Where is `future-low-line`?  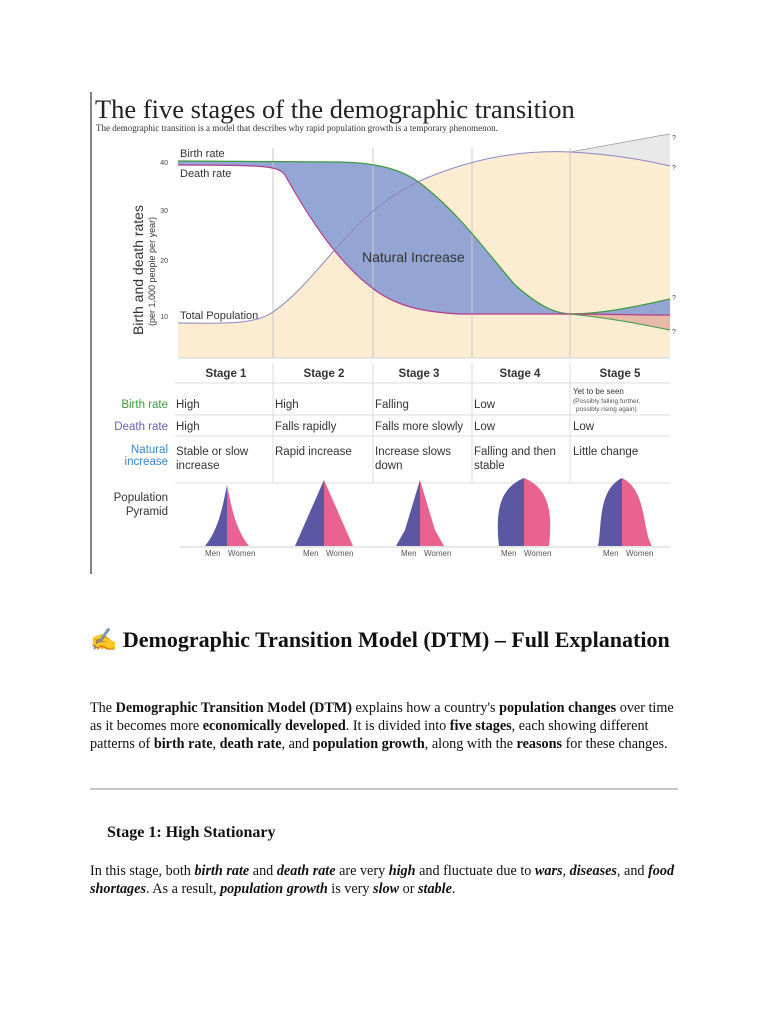 future-low-line is located at coordinates (620, 322).